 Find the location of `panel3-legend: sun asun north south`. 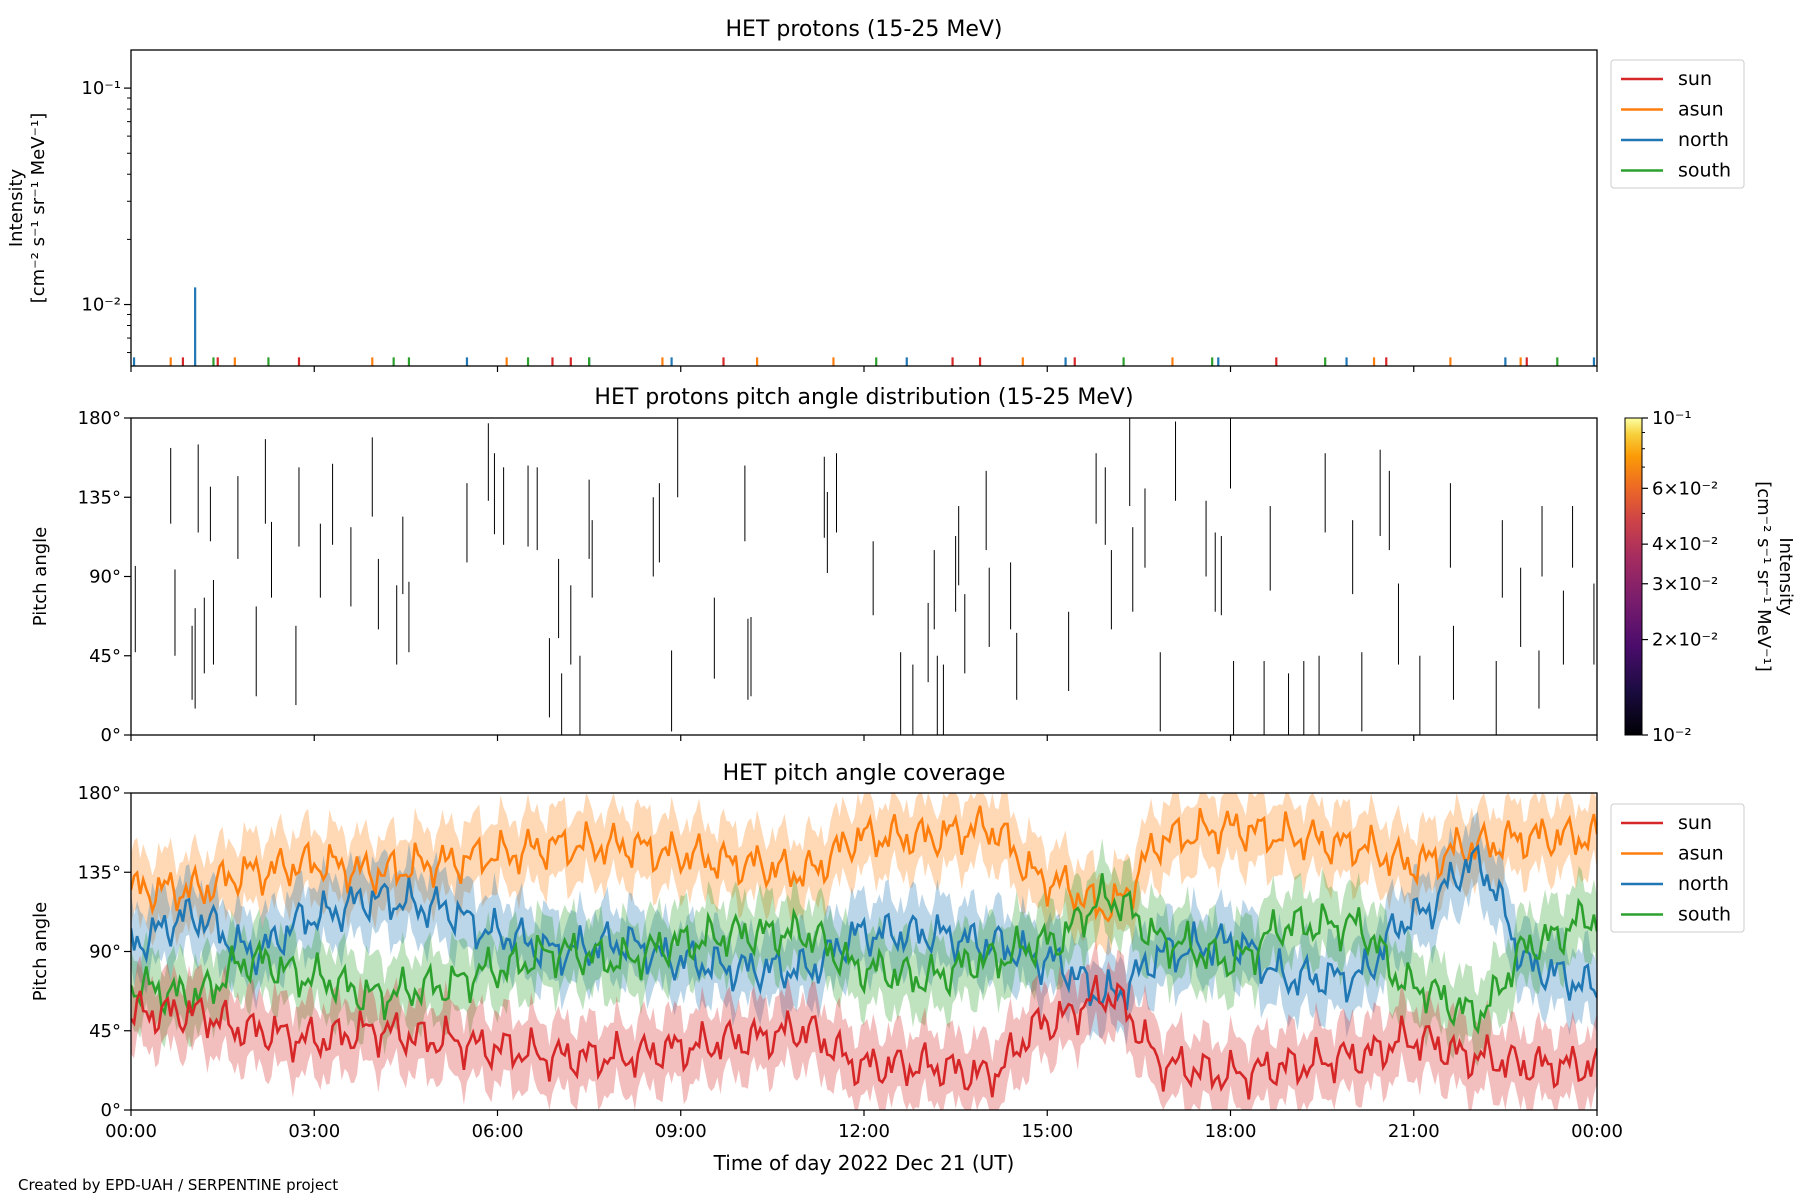

panel3-legend: sun asun north south is located at coordinates (1677, 868).